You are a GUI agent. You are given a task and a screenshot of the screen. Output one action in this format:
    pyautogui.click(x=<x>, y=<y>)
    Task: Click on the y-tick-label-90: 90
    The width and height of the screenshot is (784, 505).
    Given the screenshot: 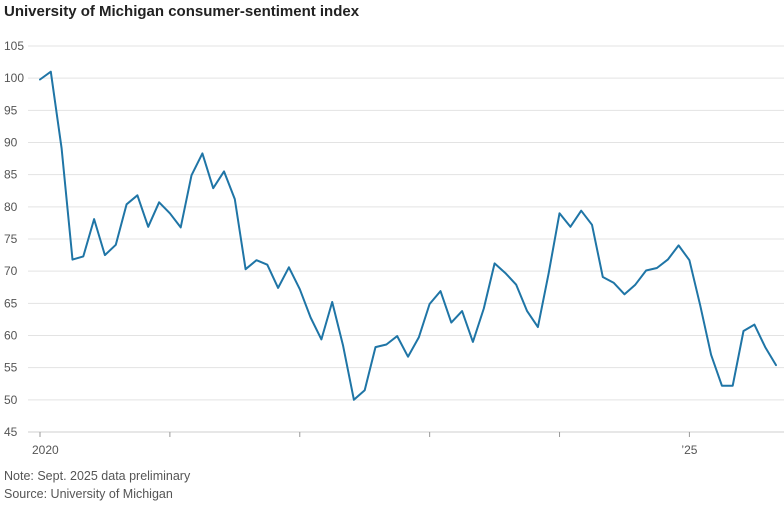 What is the action you would take?
    pyautogui.click(x=11, y=143)
    